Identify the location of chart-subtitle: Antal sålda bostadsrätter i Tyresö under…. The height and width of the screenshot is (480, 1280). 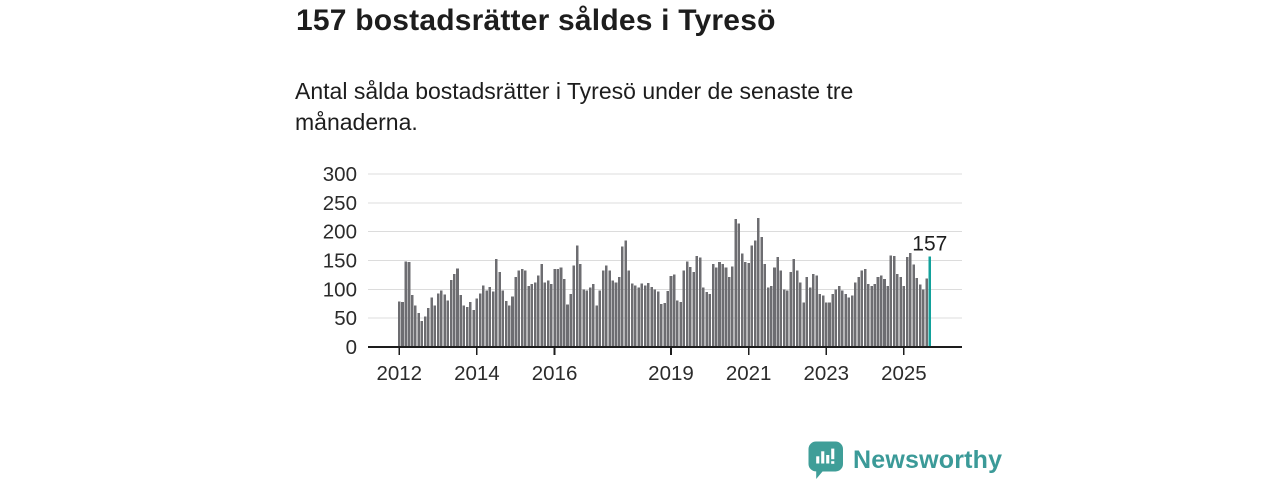
(574, 106).